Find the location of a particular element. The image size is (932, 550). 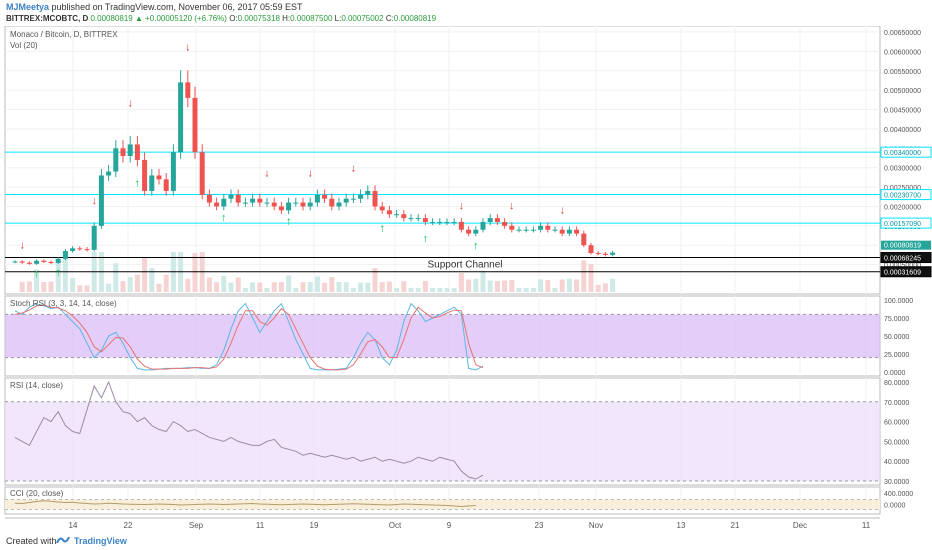

x-tick-label: Nov is located at coordinates (596, 525).